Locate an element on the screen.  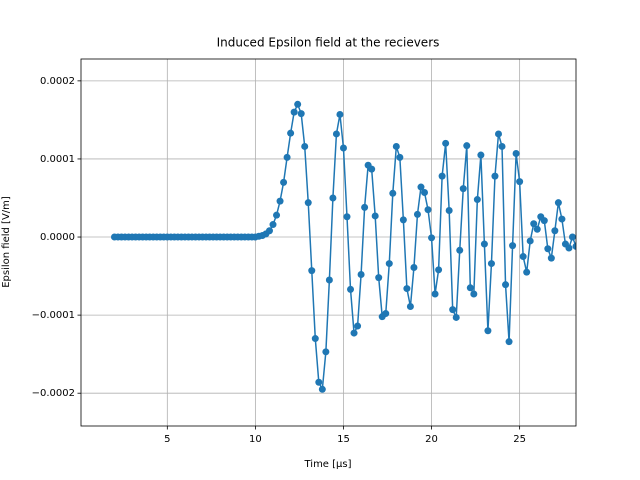
x-tick-label: 5 is located at coordinates (167, 439).